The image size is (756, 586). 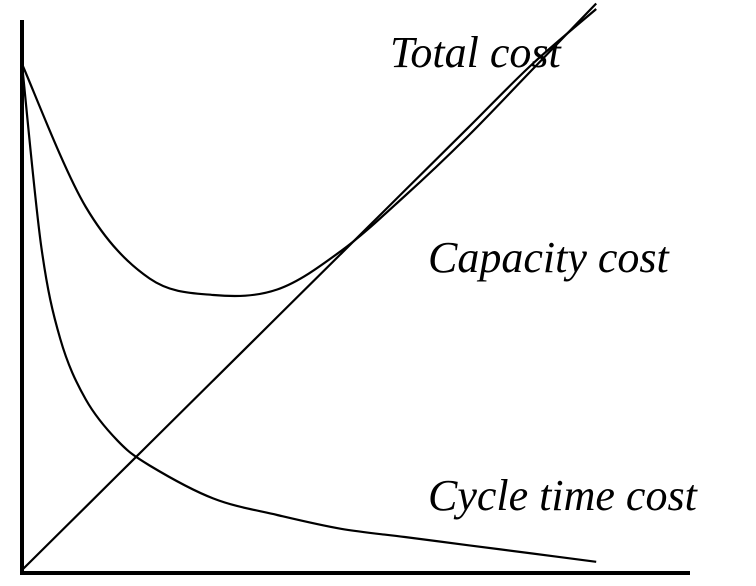 I want to click on series-label-capacity-cost: Capacity cost, so click(x=549, y=257).